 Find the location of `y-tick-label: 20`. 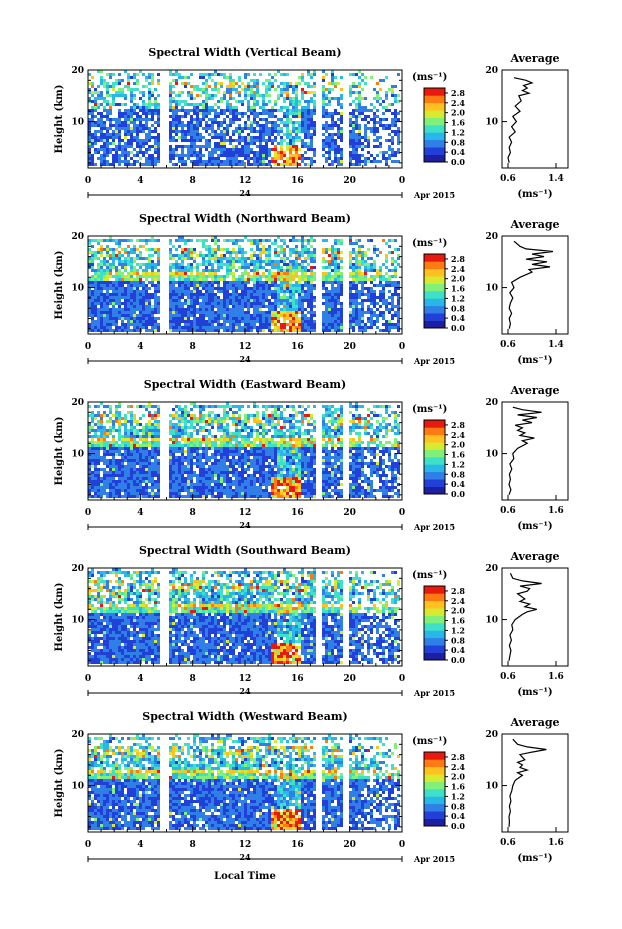

y-tick-label: 20 is located at coordinates (77, 569).